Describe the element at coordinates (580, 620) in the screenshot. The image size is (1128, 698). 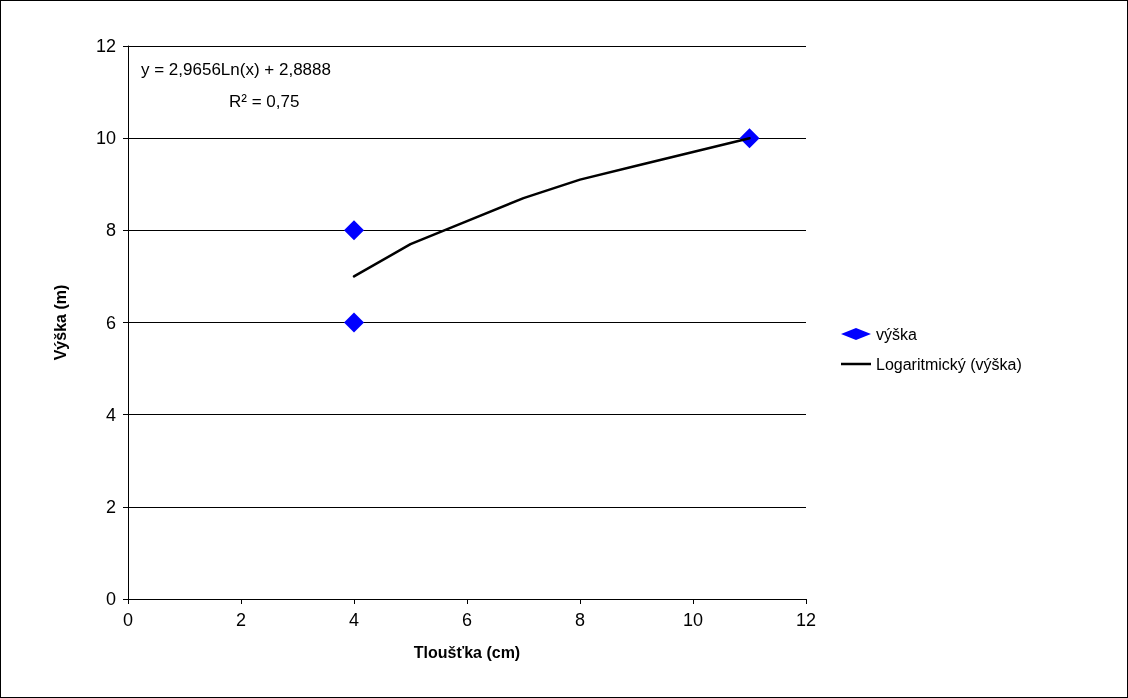
I see `x-tick-label: 8` at that location.